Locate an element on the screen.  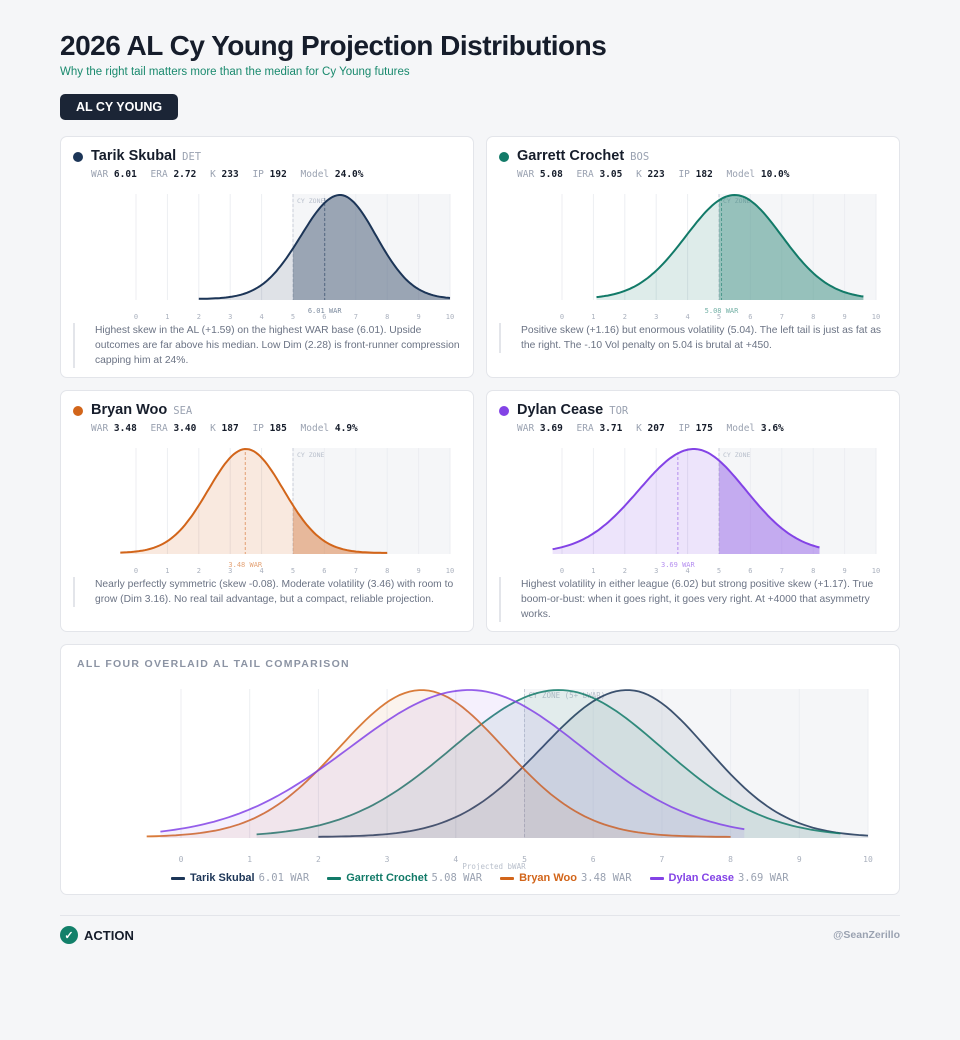
footer-brand: ✓ ACTION is located at coordinates (97, 935).